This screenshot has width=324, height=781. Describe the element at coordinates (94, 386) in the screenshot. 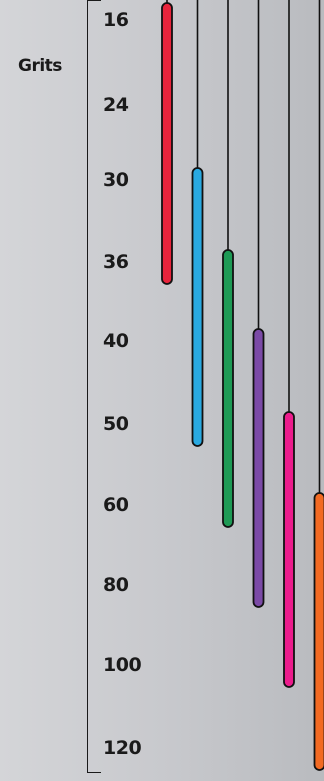

I see `scale-bracket` at that location.